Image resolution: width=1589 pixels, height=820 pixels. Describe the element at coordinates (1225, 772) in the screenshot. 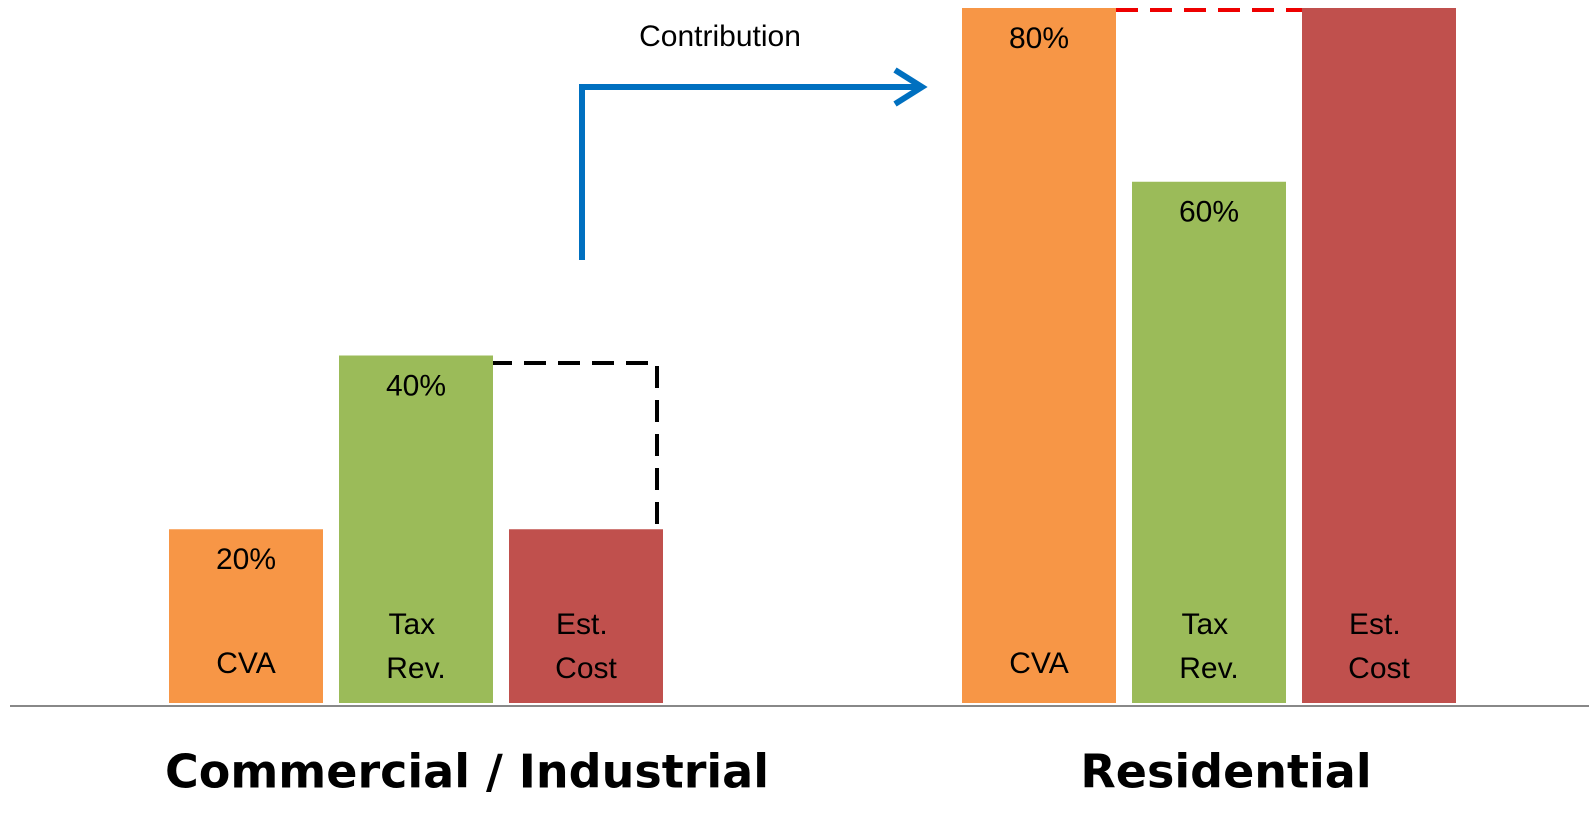

I see `group-label: Residential` at that location.